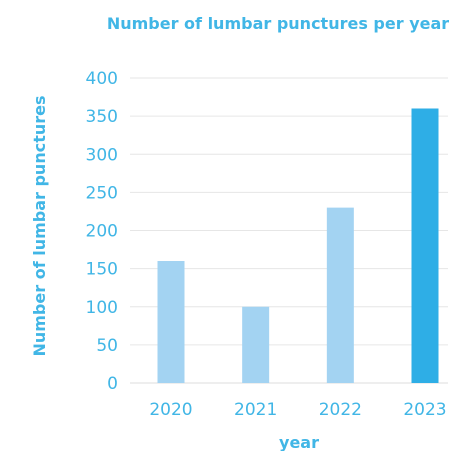 This screenshot has height=451, width=449. What do you see at coordinates (299, 442) in the screenshot?
I see `x-axis-label: year` at bounding box center [299, 442].